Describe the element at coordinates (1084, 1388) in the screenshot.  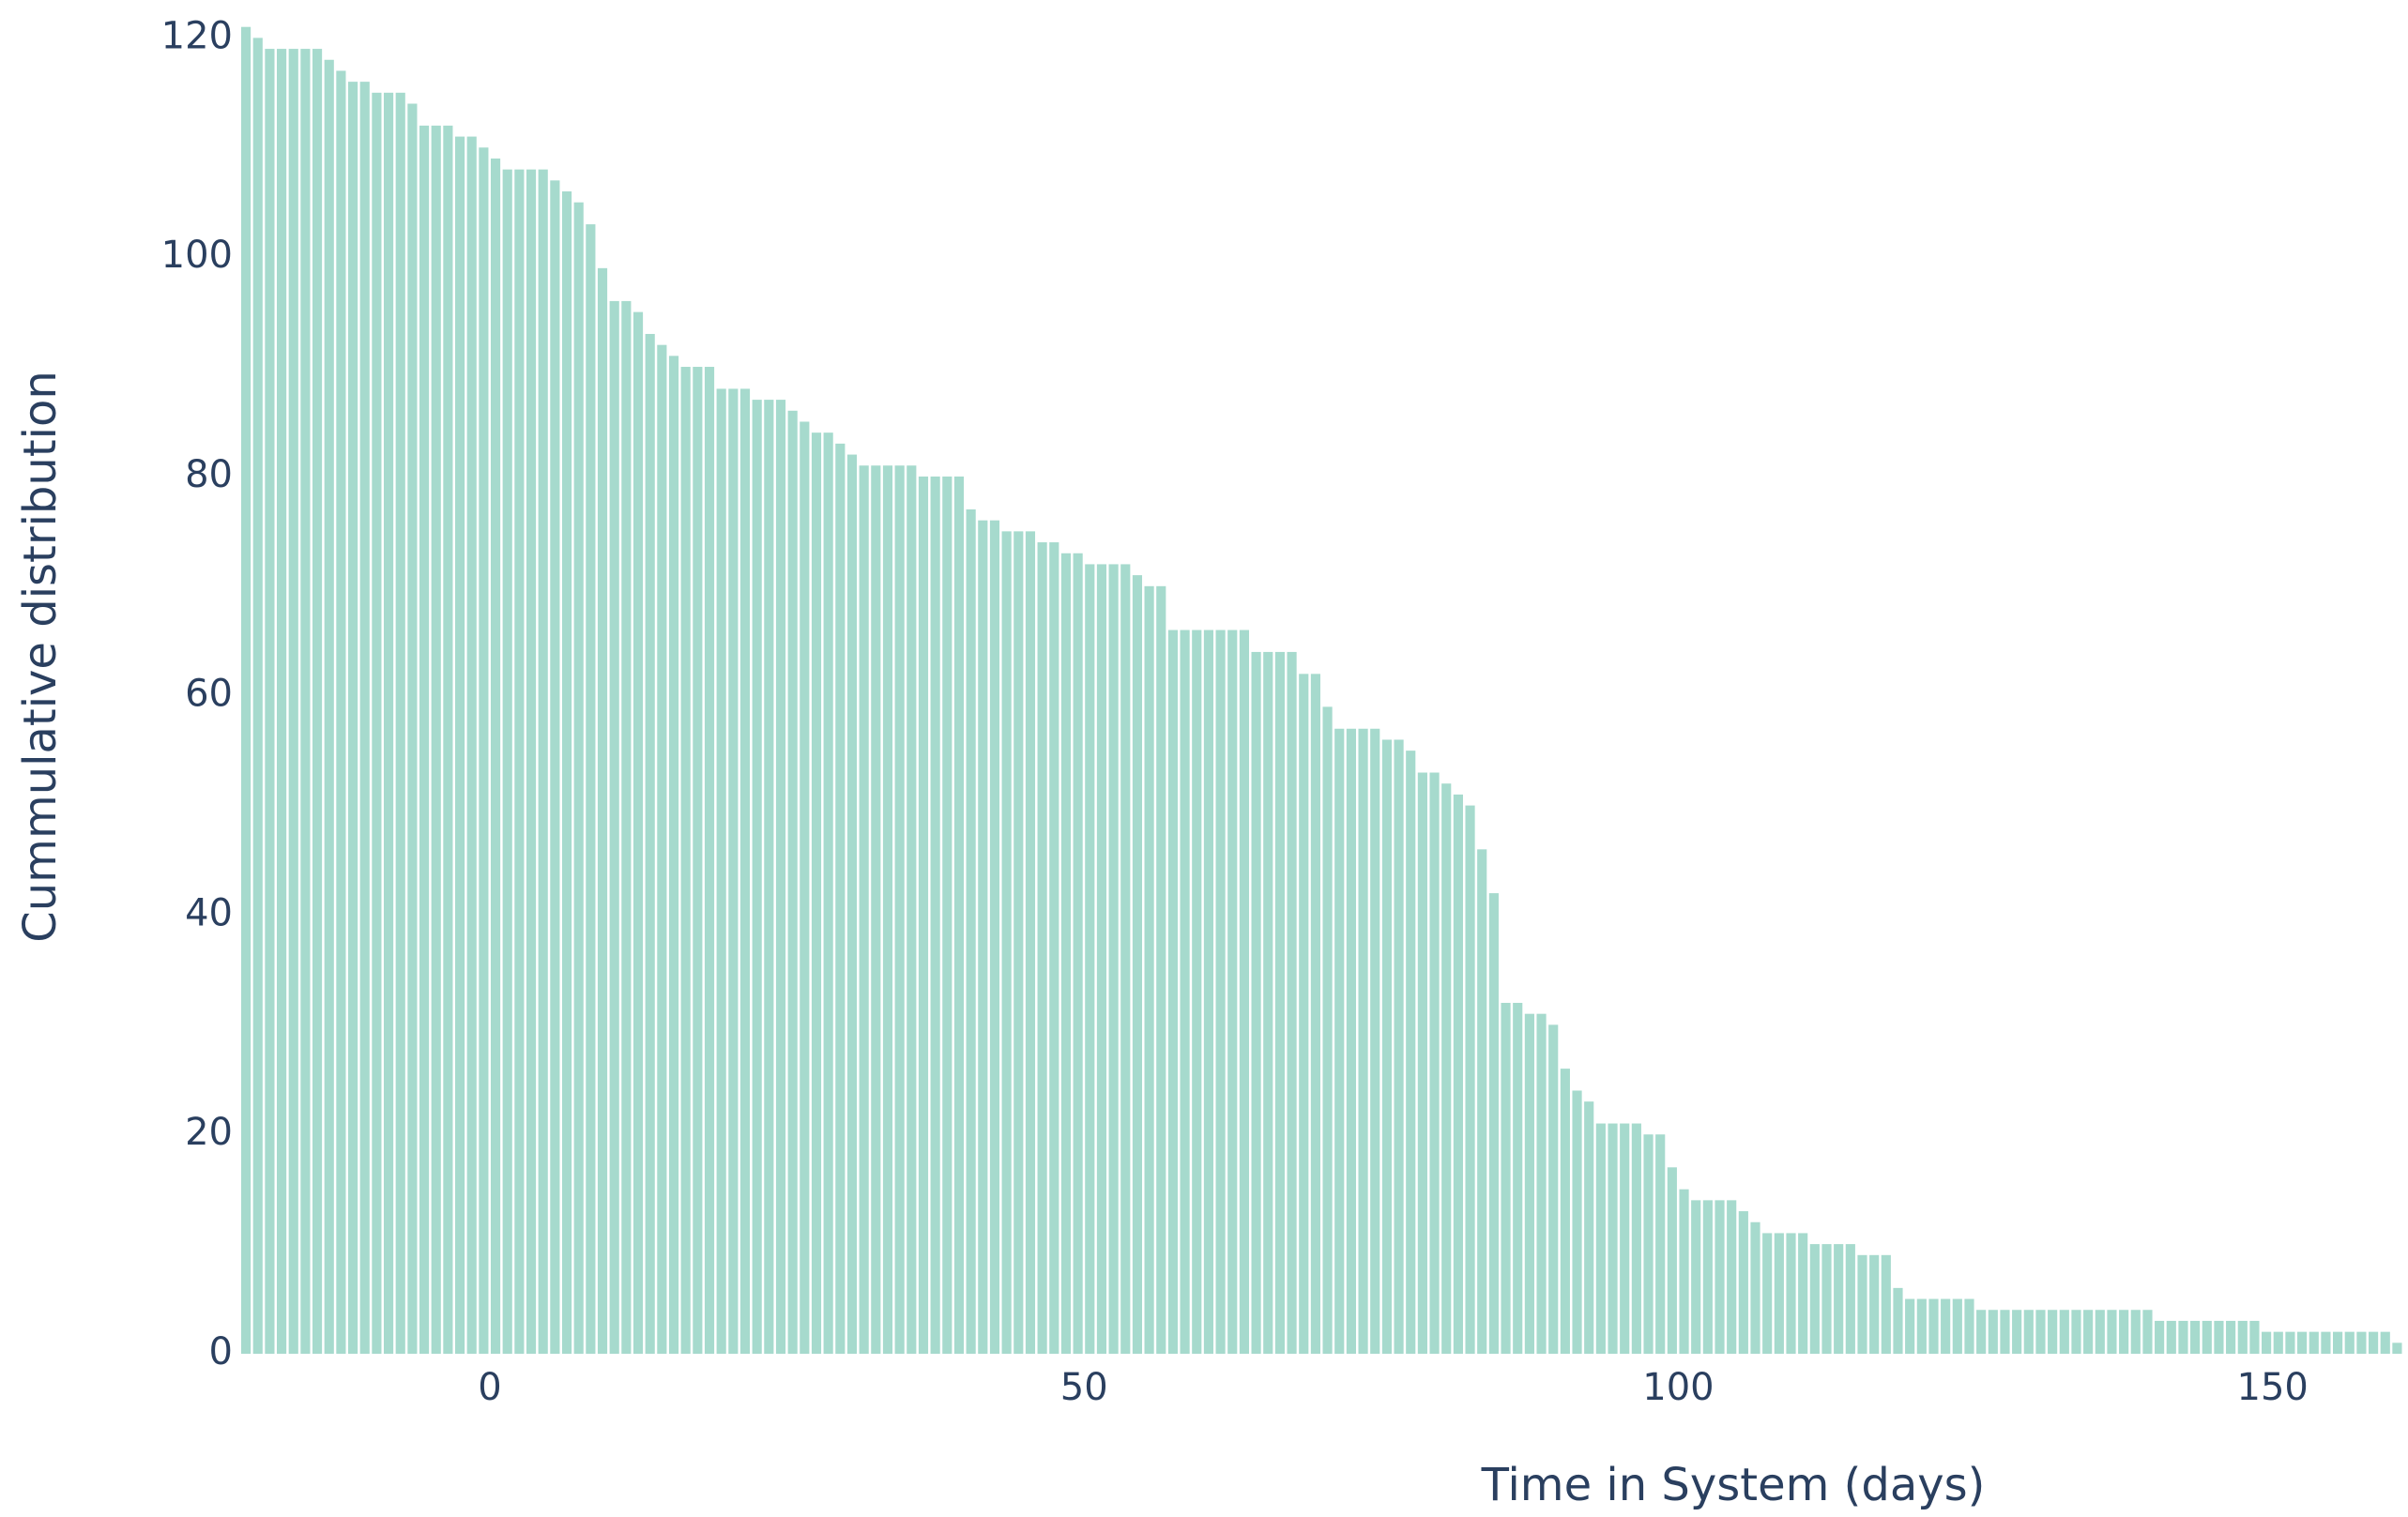
I see `x-tick-label: 50` at that location.